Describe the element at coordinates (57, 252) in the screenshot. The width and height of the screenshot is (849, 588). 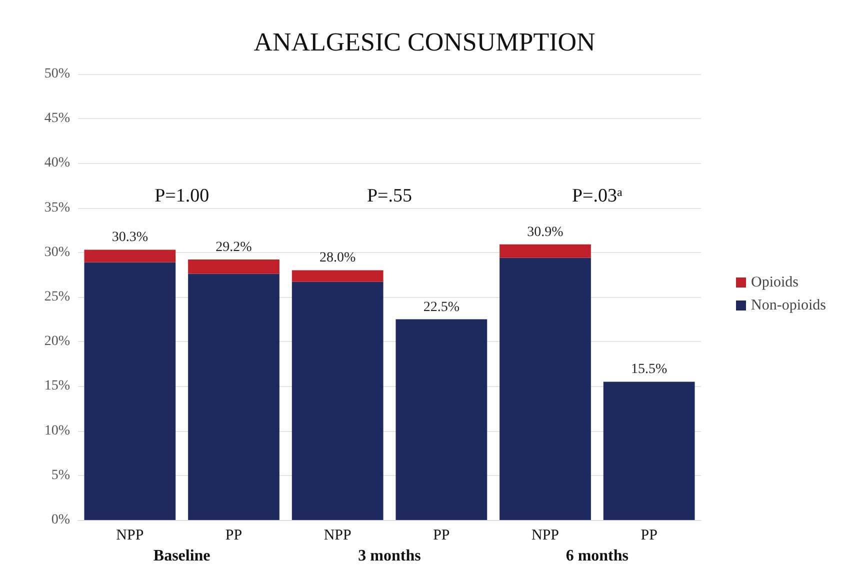
I see `y-tick-label: 30%` at that location.